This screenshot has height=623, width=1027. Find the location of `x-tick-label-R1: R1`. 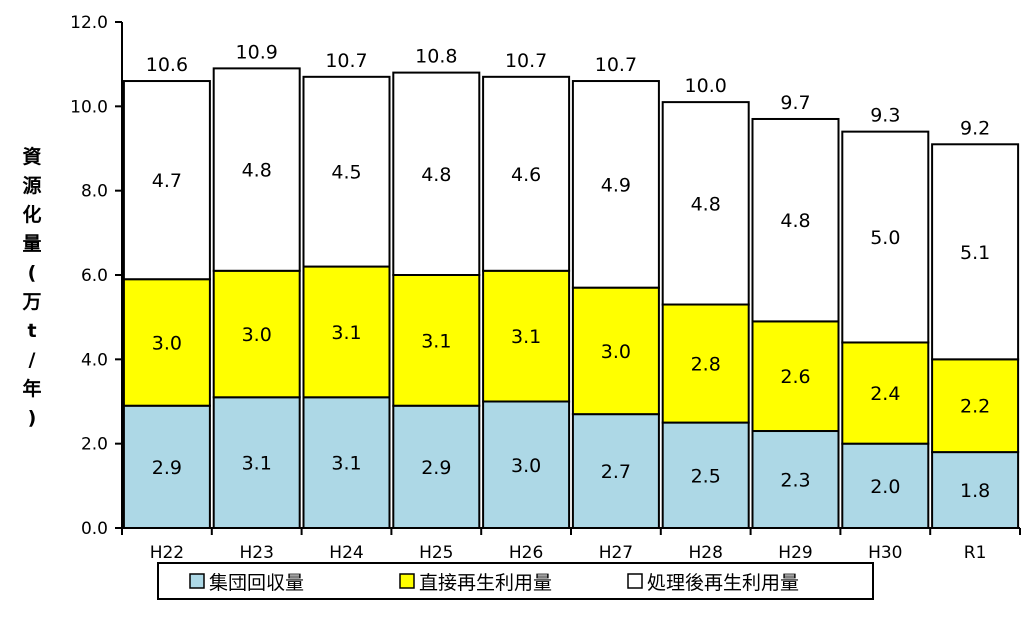

x-tick-label-R1: R1 is located at coordinates (975, 553).